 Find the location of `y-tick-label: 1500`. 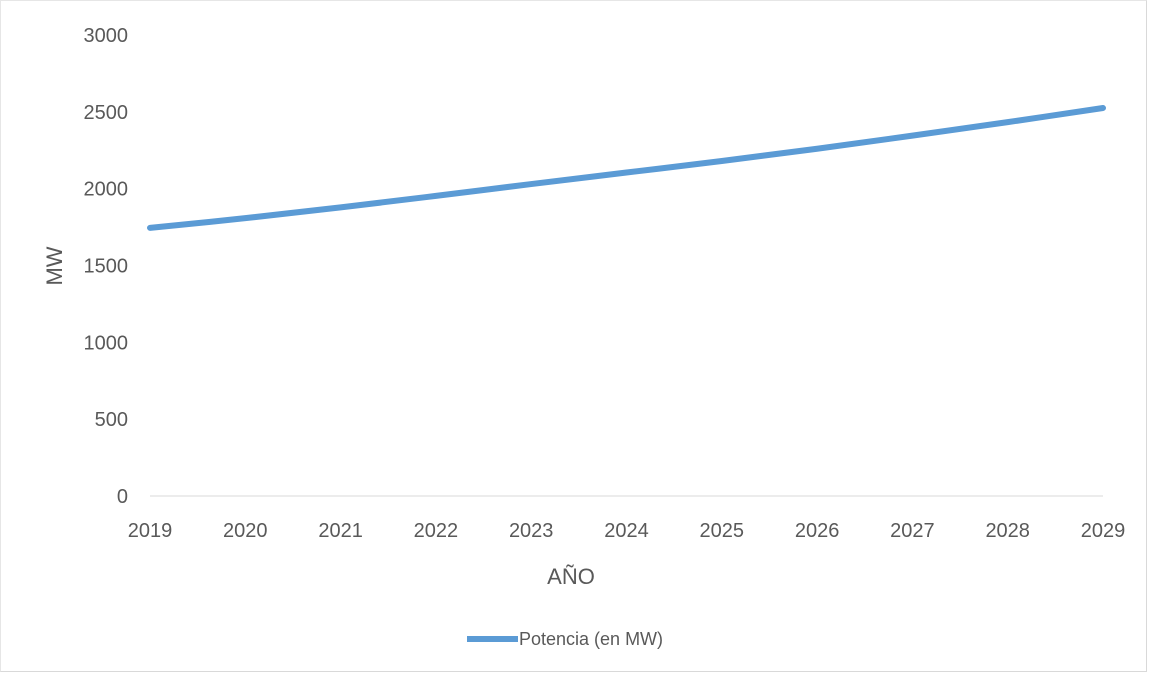

y-tick-label: 1500 is located at coordinates (106, 267).